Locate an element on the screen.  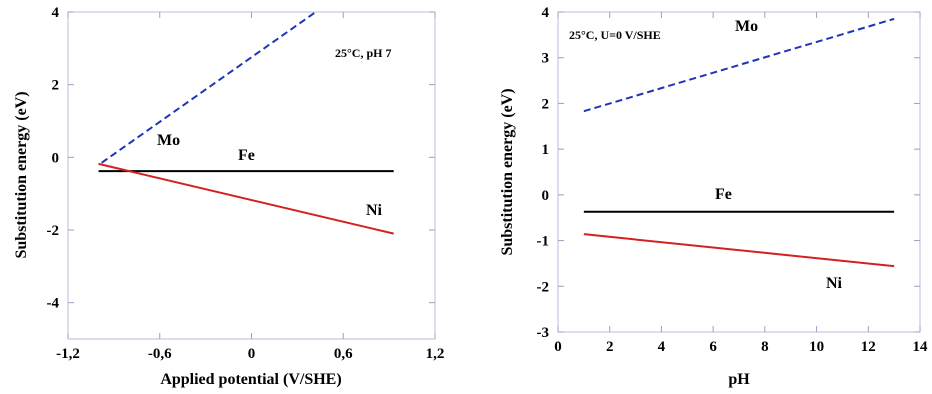
x-tick-label: -0,6 is located at coordinates (160, 354).